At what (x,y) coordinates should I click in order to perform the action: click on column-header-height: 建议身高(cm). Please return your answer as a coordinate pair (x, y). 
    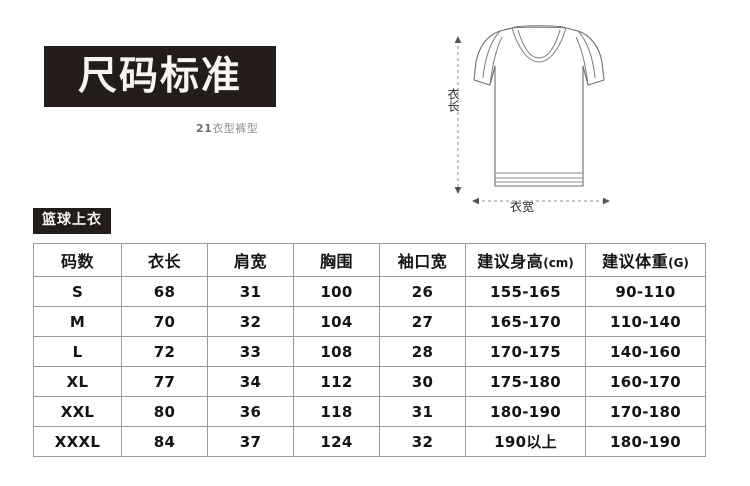
    Looking at the image, I should click on (525, 260).